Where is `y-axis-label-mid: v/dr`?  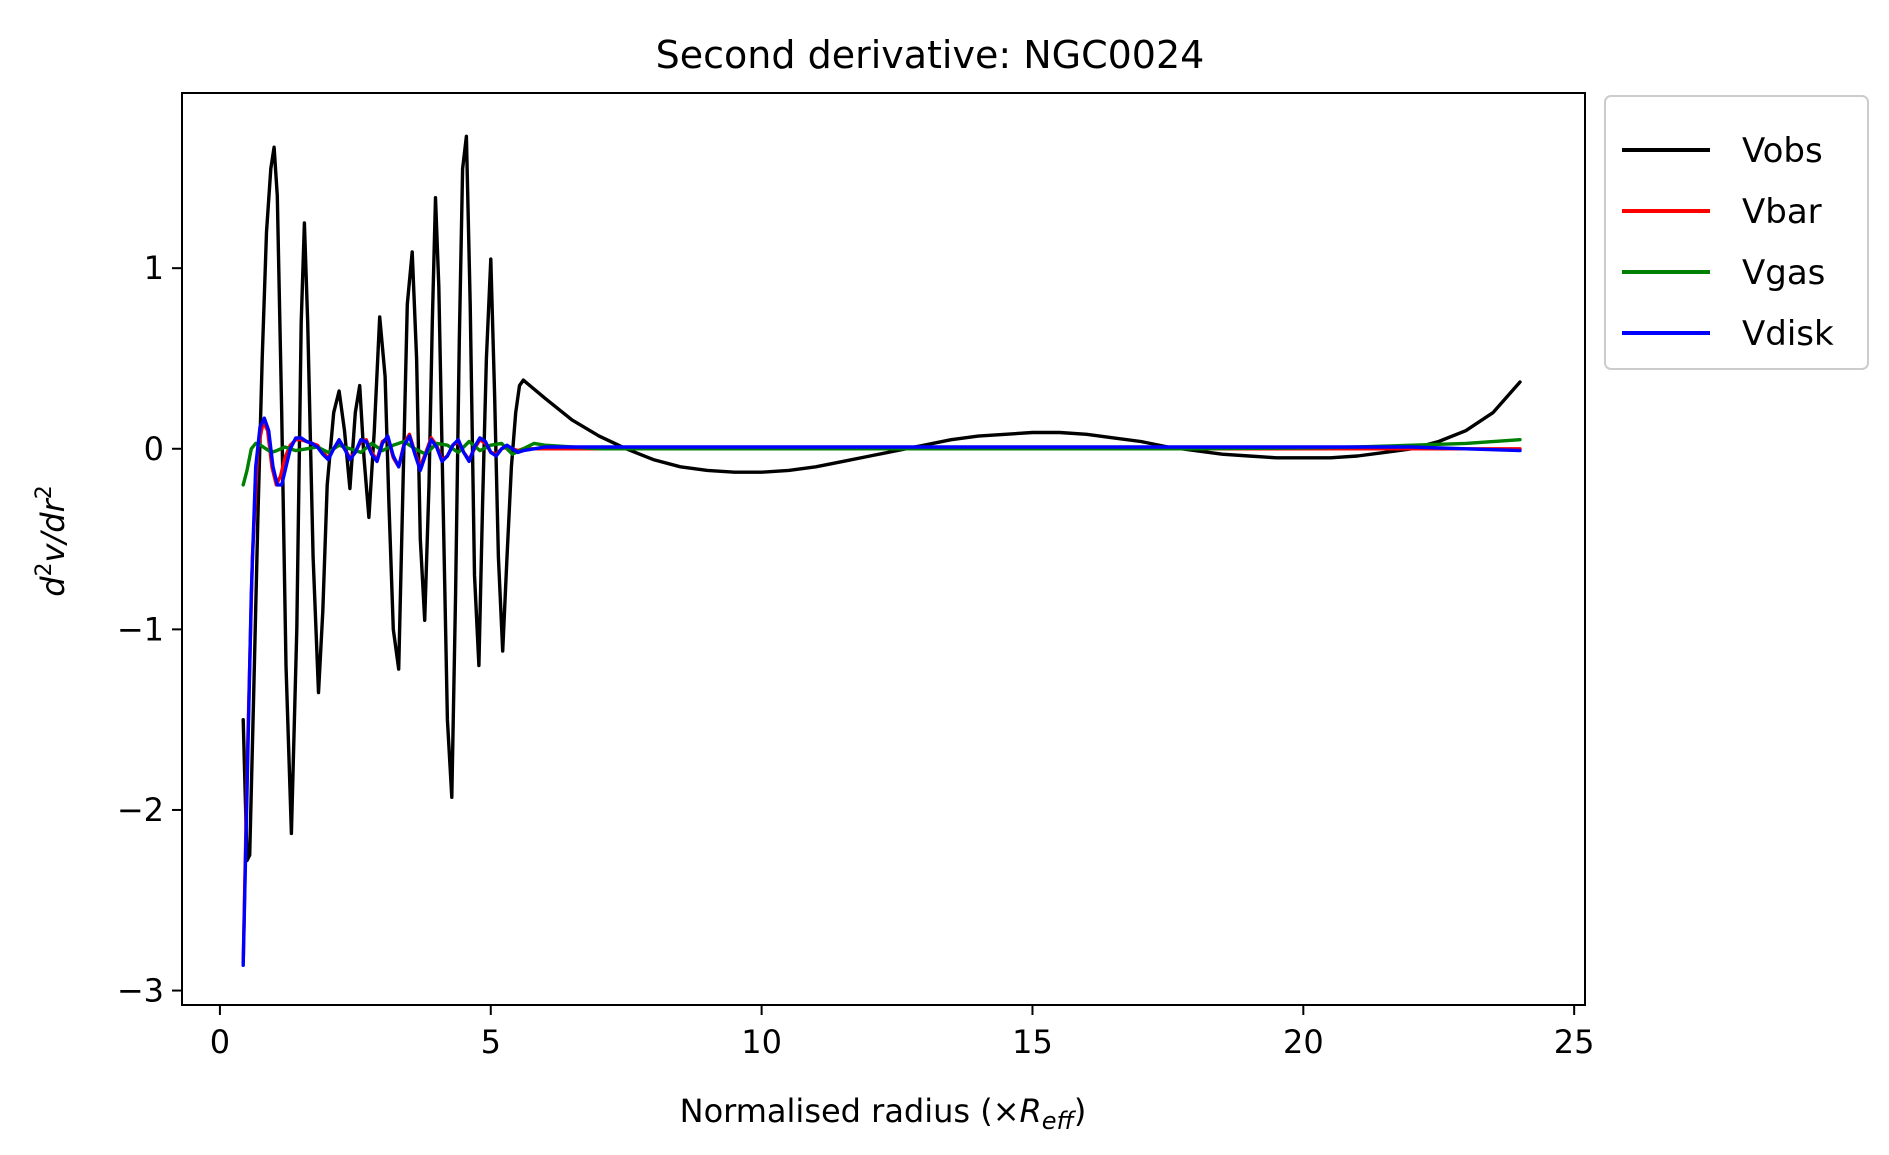 y-axis-label-mid: v/dr is located at coordinates (53, 529).